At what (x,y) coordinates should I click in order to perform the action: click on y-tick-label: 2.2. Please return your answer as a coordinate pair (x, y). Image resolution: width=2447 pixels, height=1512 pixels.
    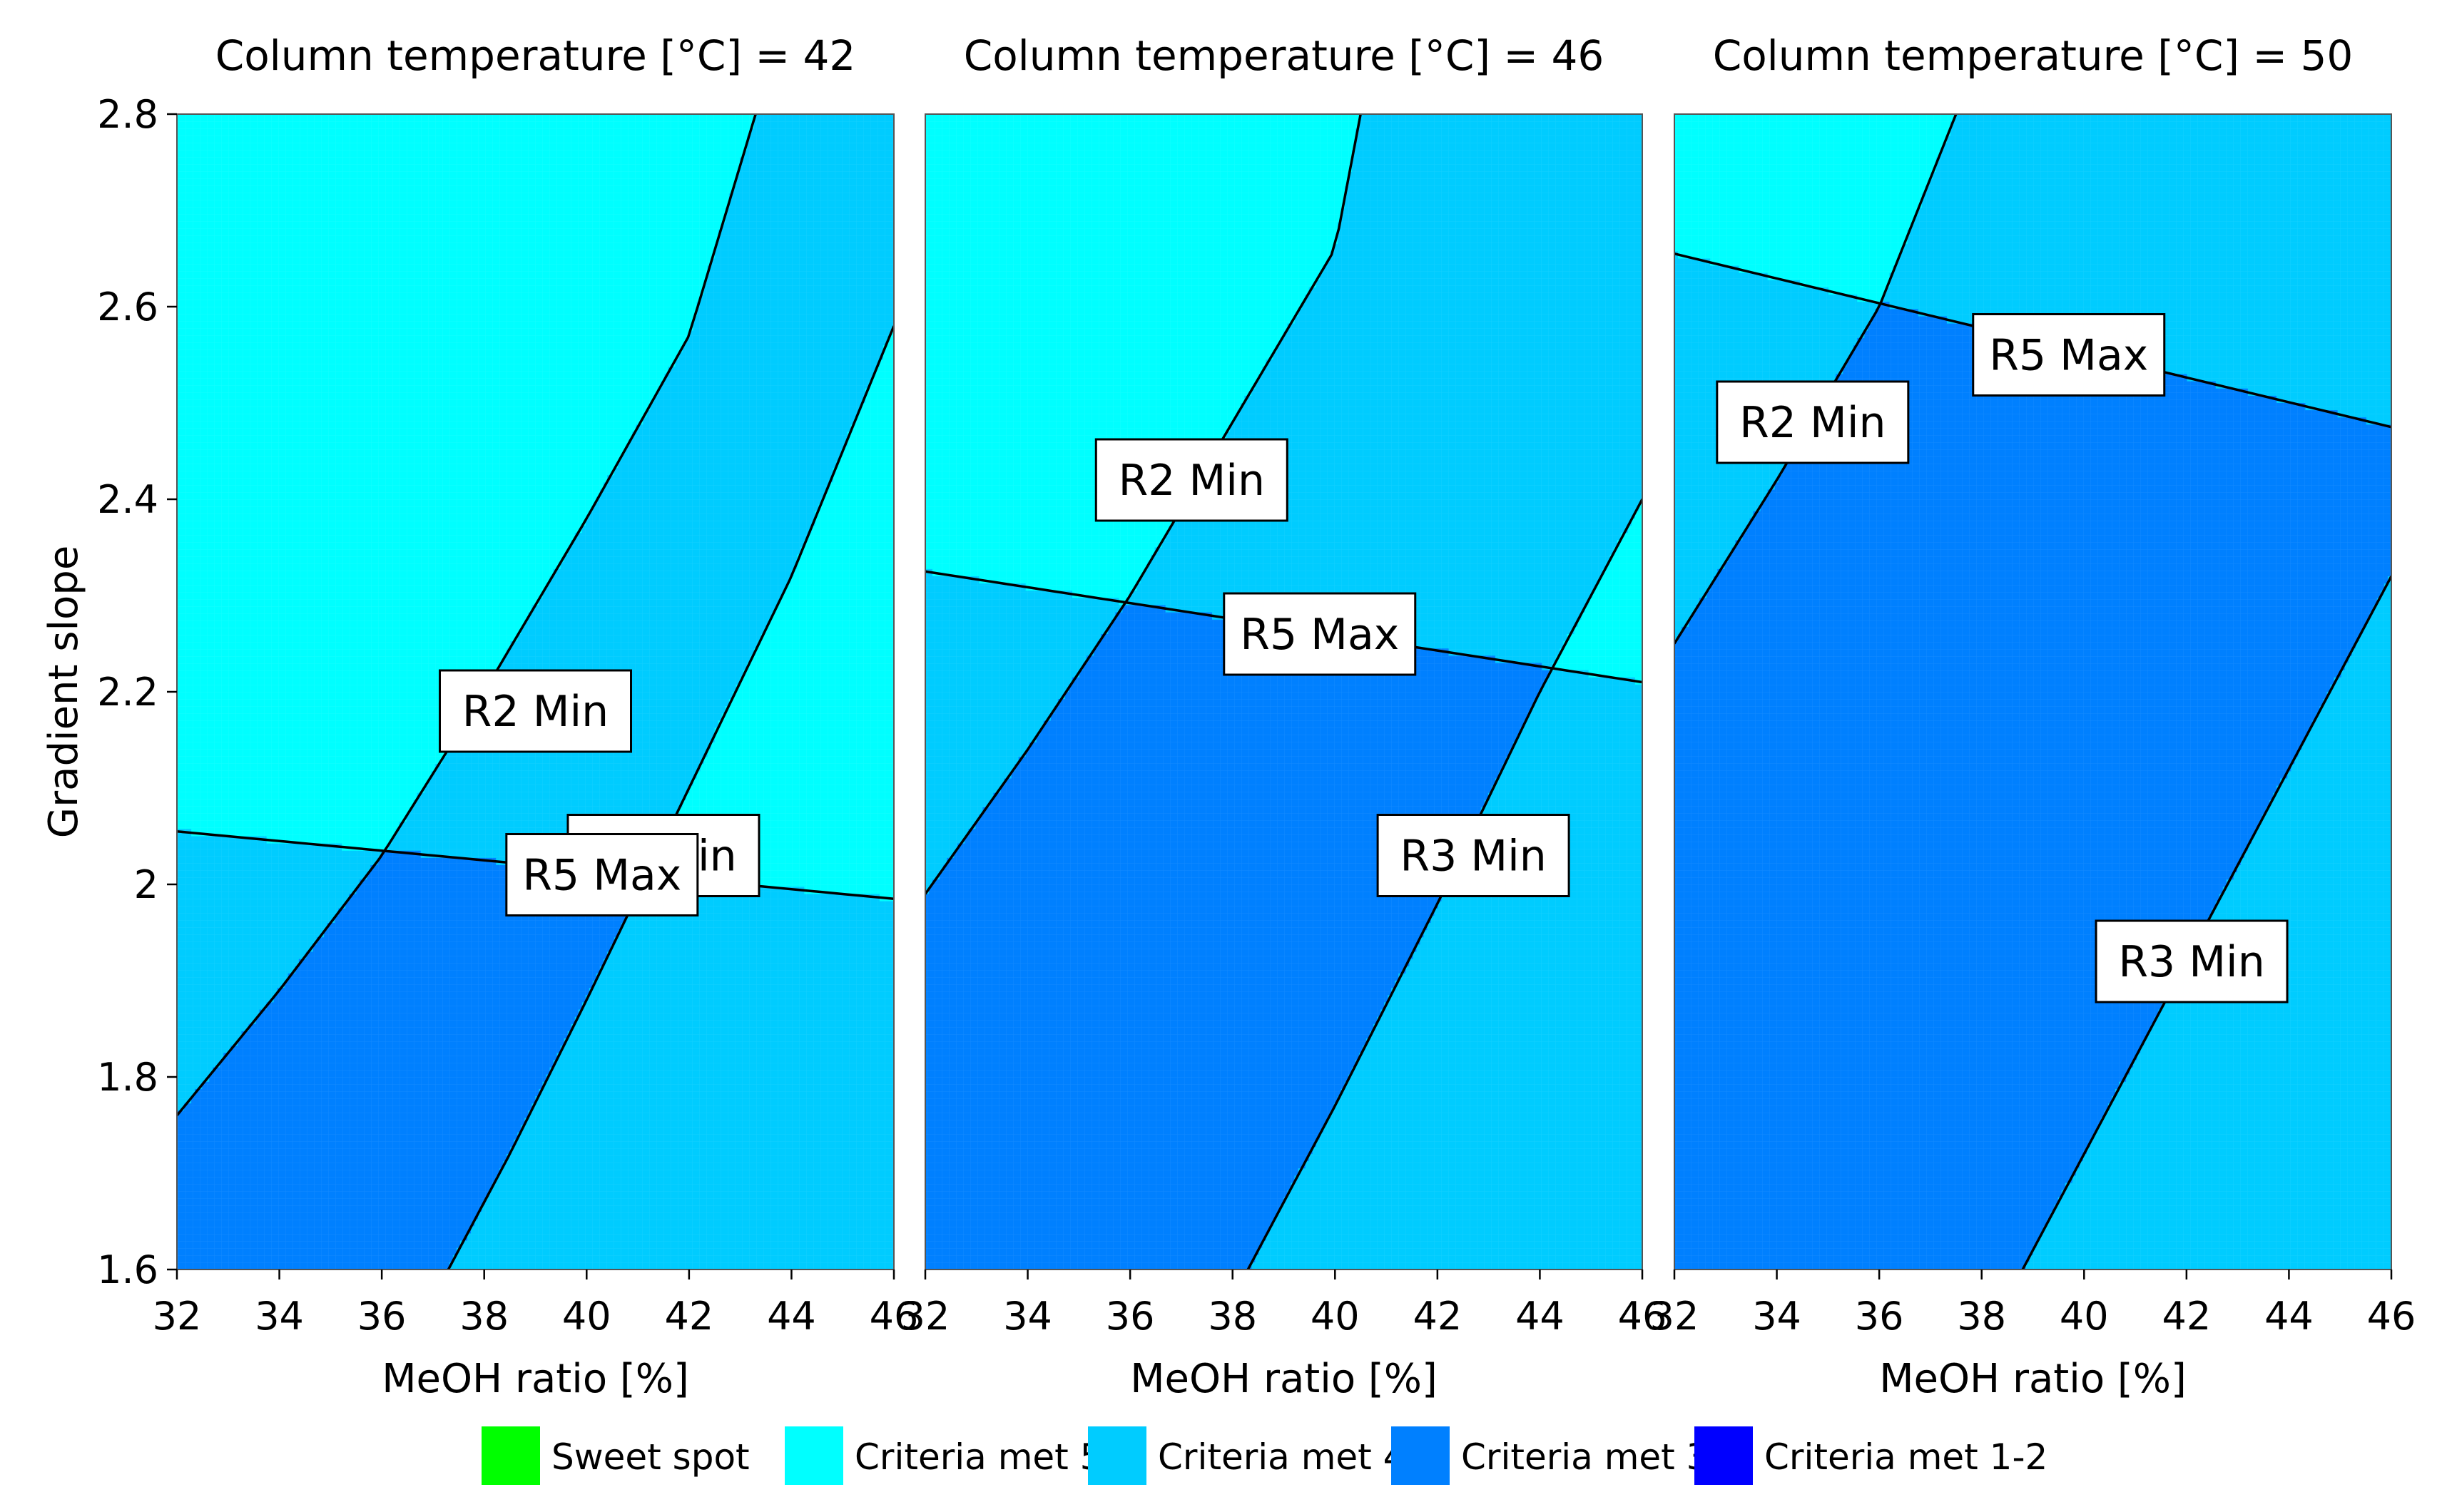
    Looking at the image, I should click on (128, 692).